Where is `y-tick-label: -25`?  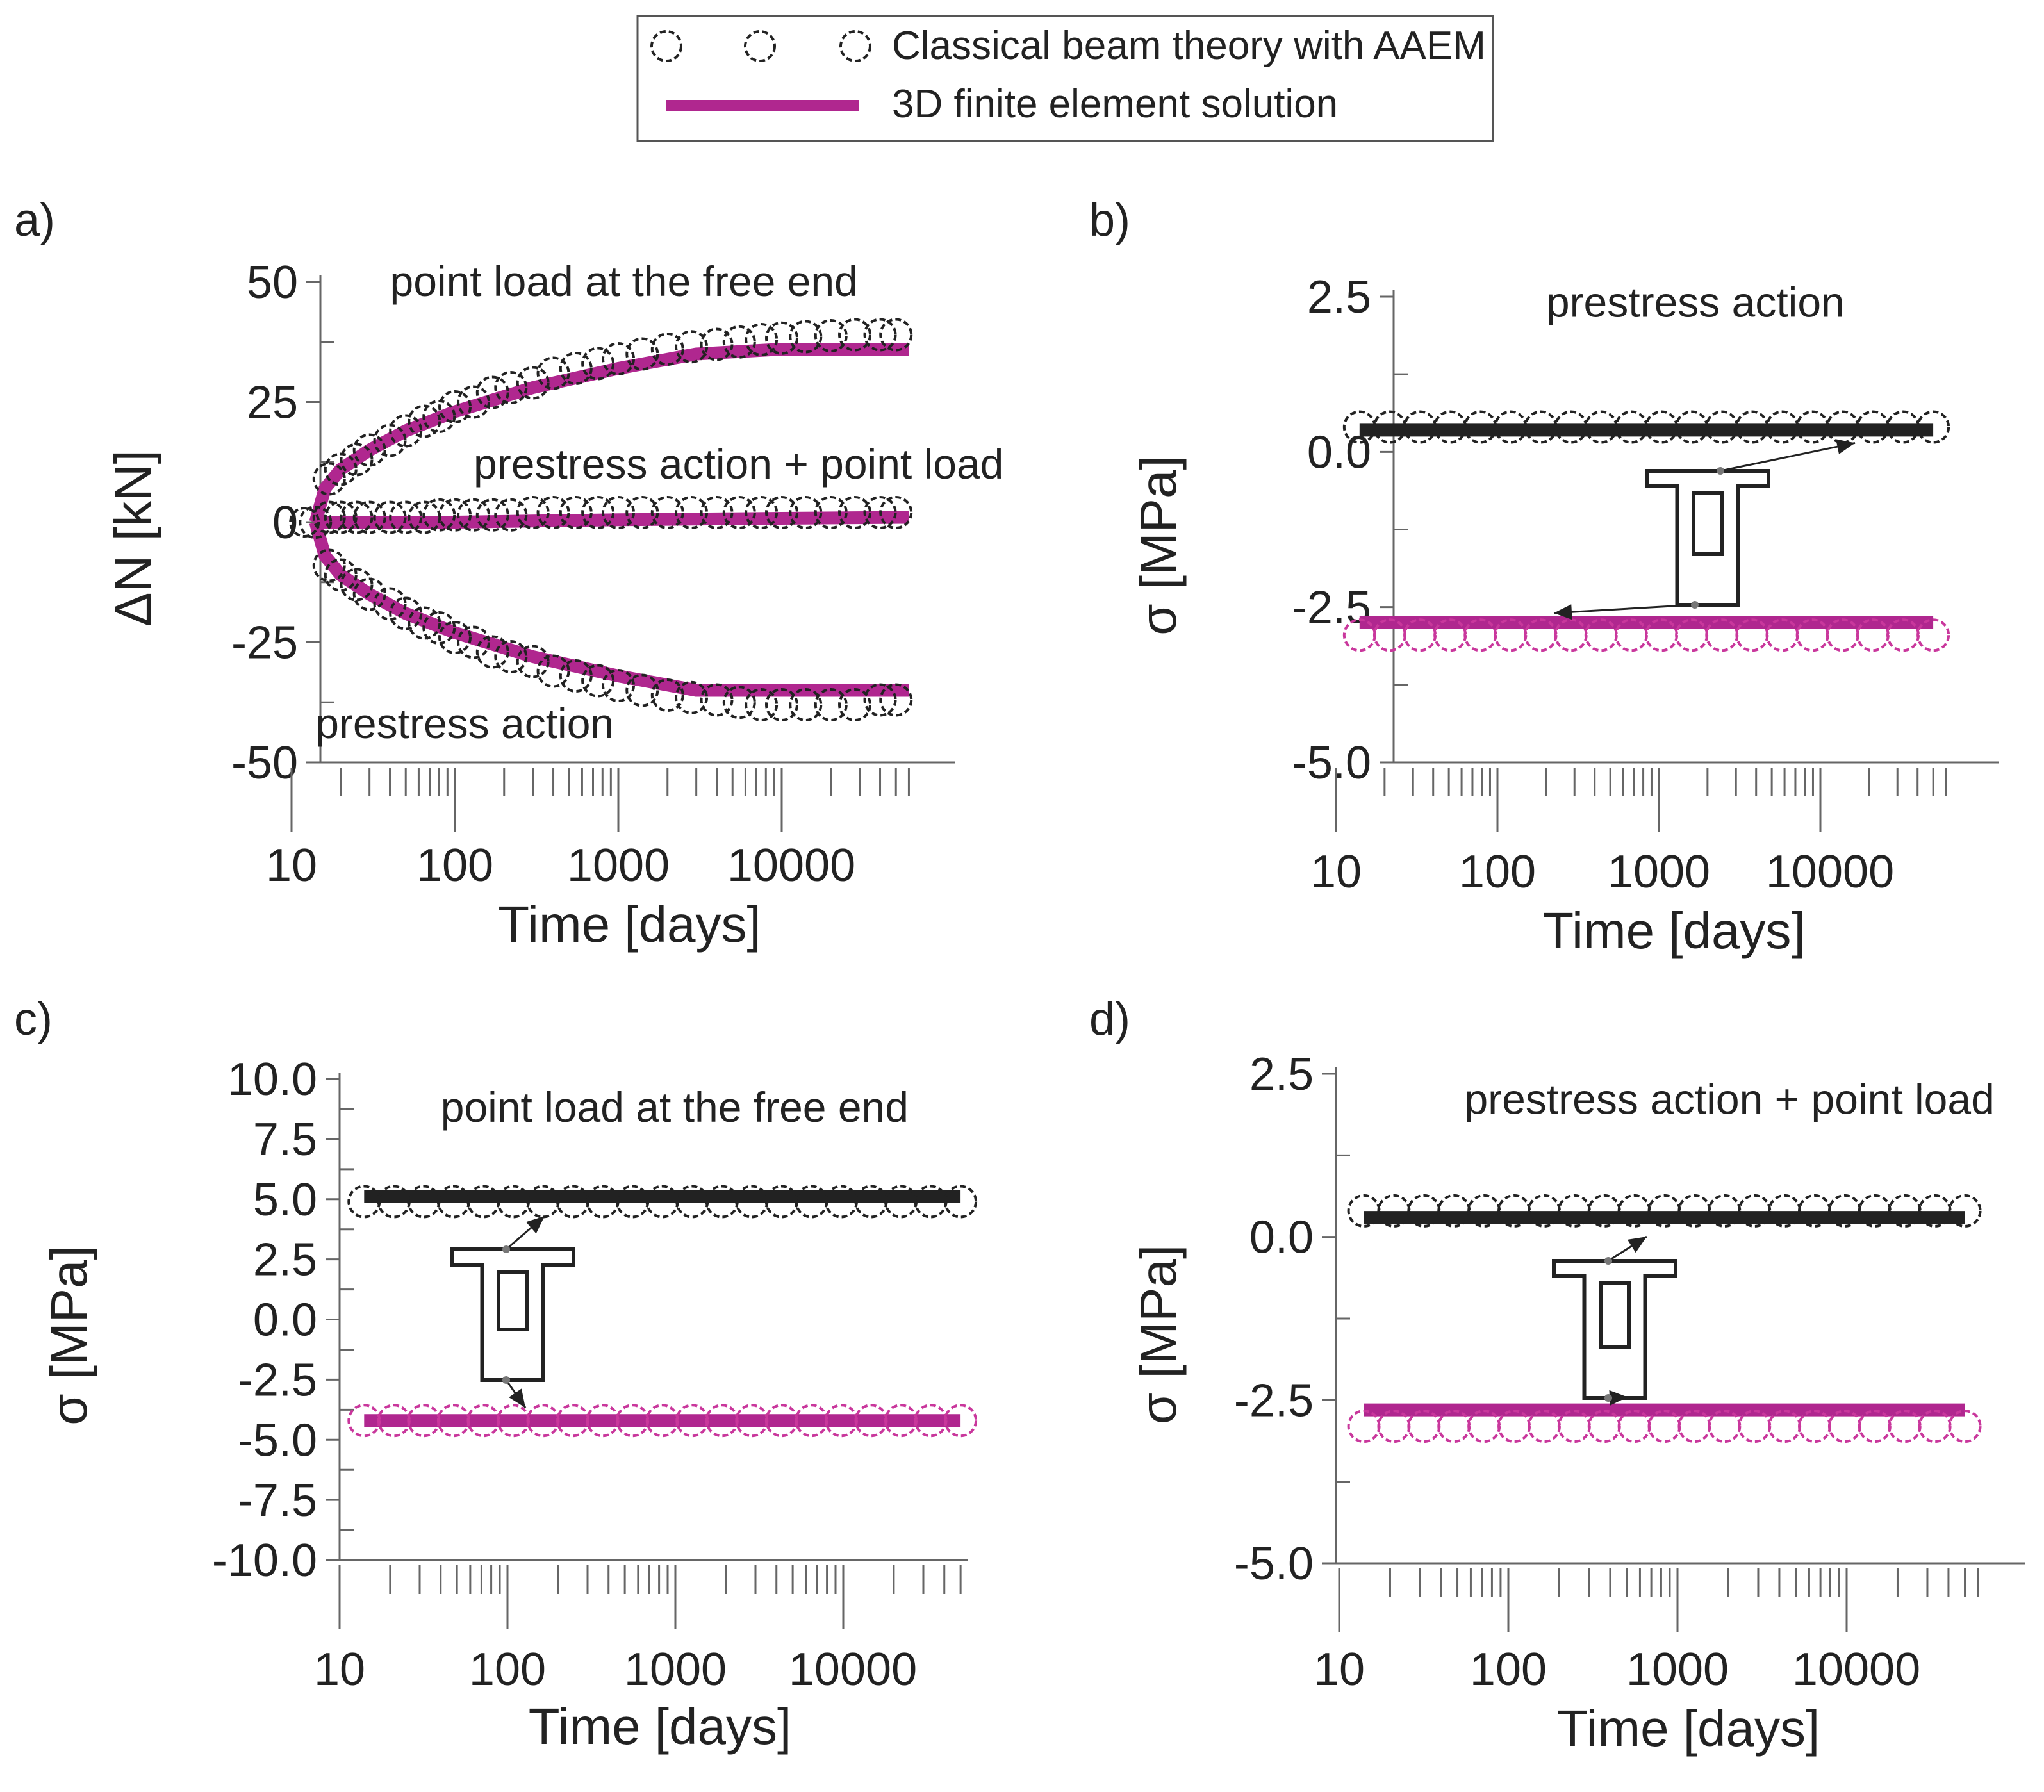
y-tick-label: -25 is located at coordinates (264, 643).